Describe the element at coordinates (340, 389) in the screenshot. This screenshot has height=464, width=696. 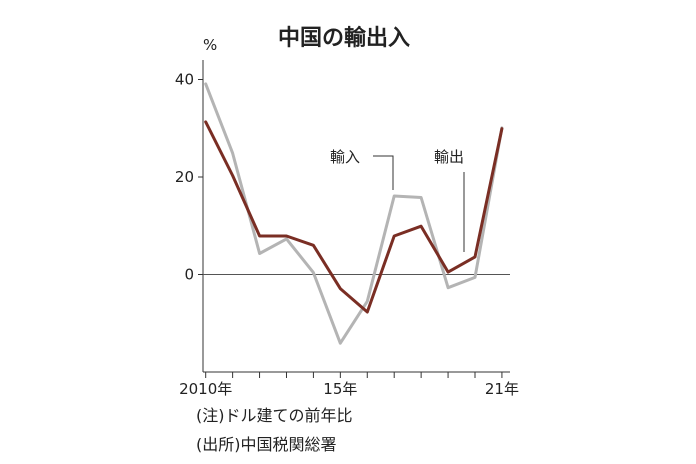
I see `x-tick-label: 15年` at that location.